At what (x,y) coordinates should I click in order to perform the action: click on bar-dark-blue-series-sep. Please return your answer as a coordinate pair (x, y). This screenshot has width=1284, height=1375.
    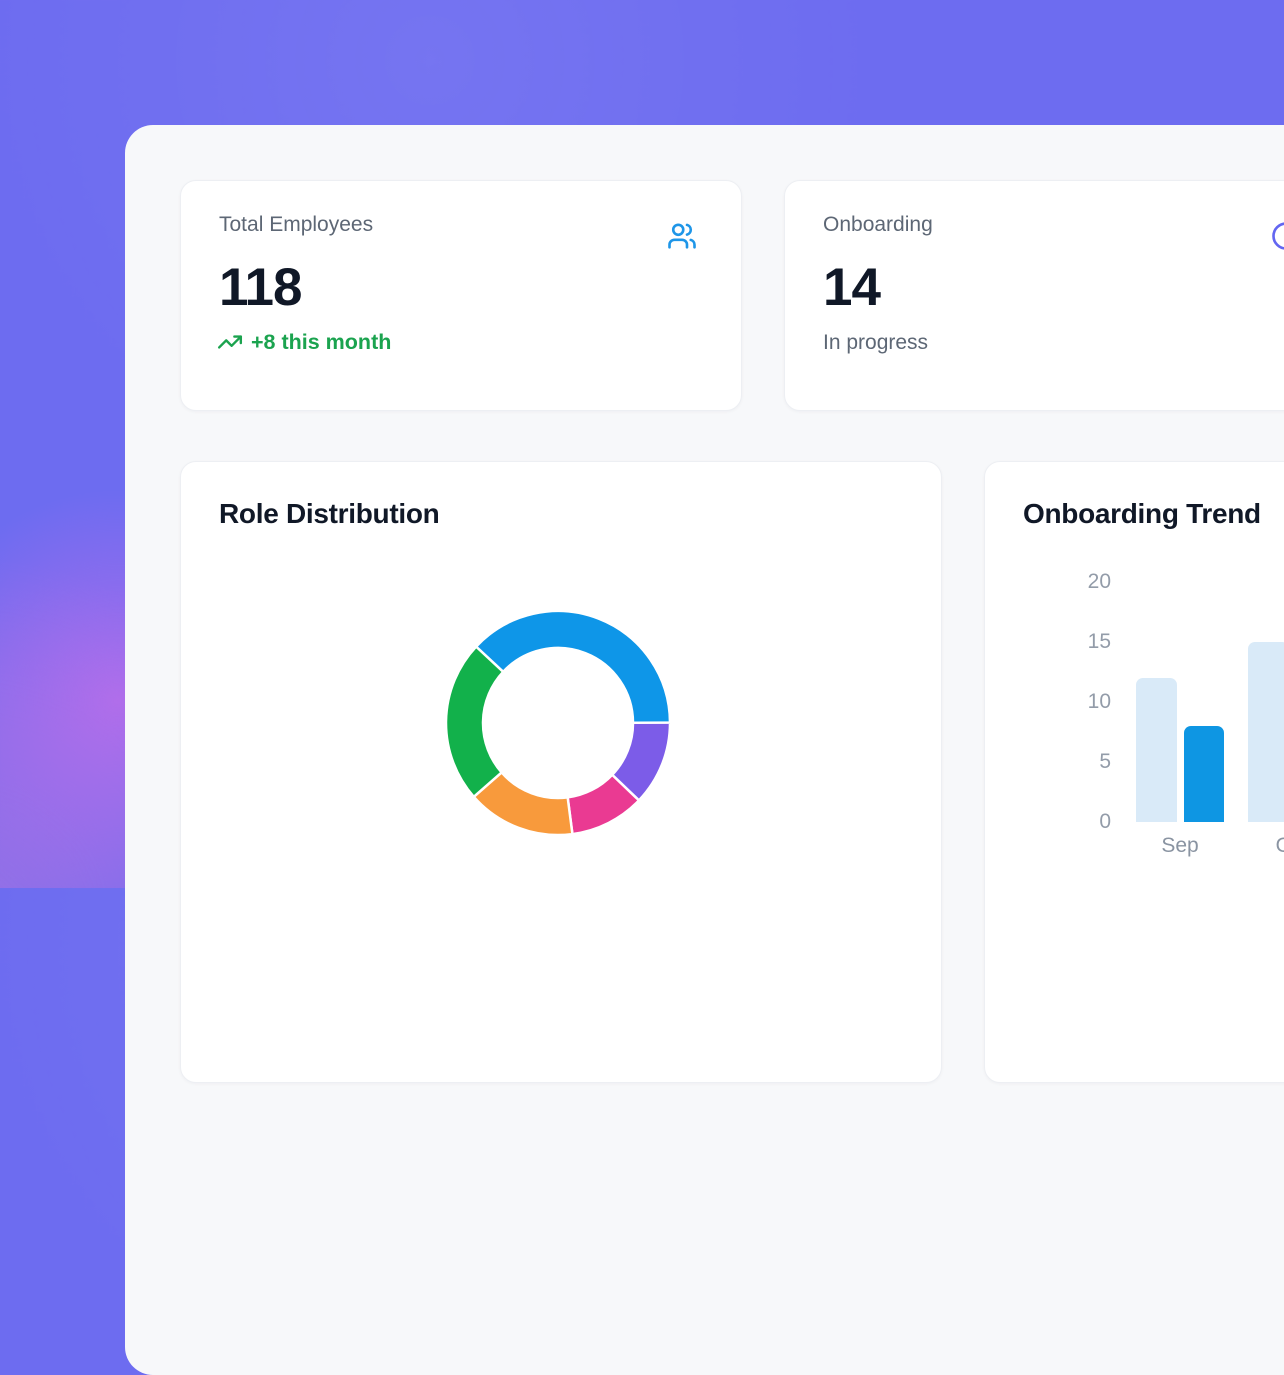
    Looking at the image, I should click on (1204, 774).